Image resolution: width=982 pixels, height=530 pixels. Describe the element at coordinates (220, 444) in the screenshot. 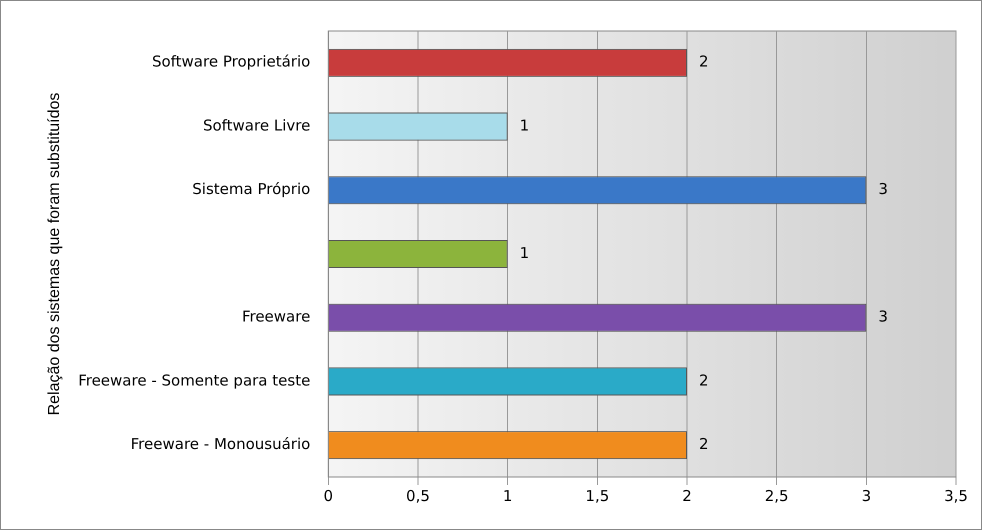

I see `y-tick-label: Freeware - Monousuário` at that location.